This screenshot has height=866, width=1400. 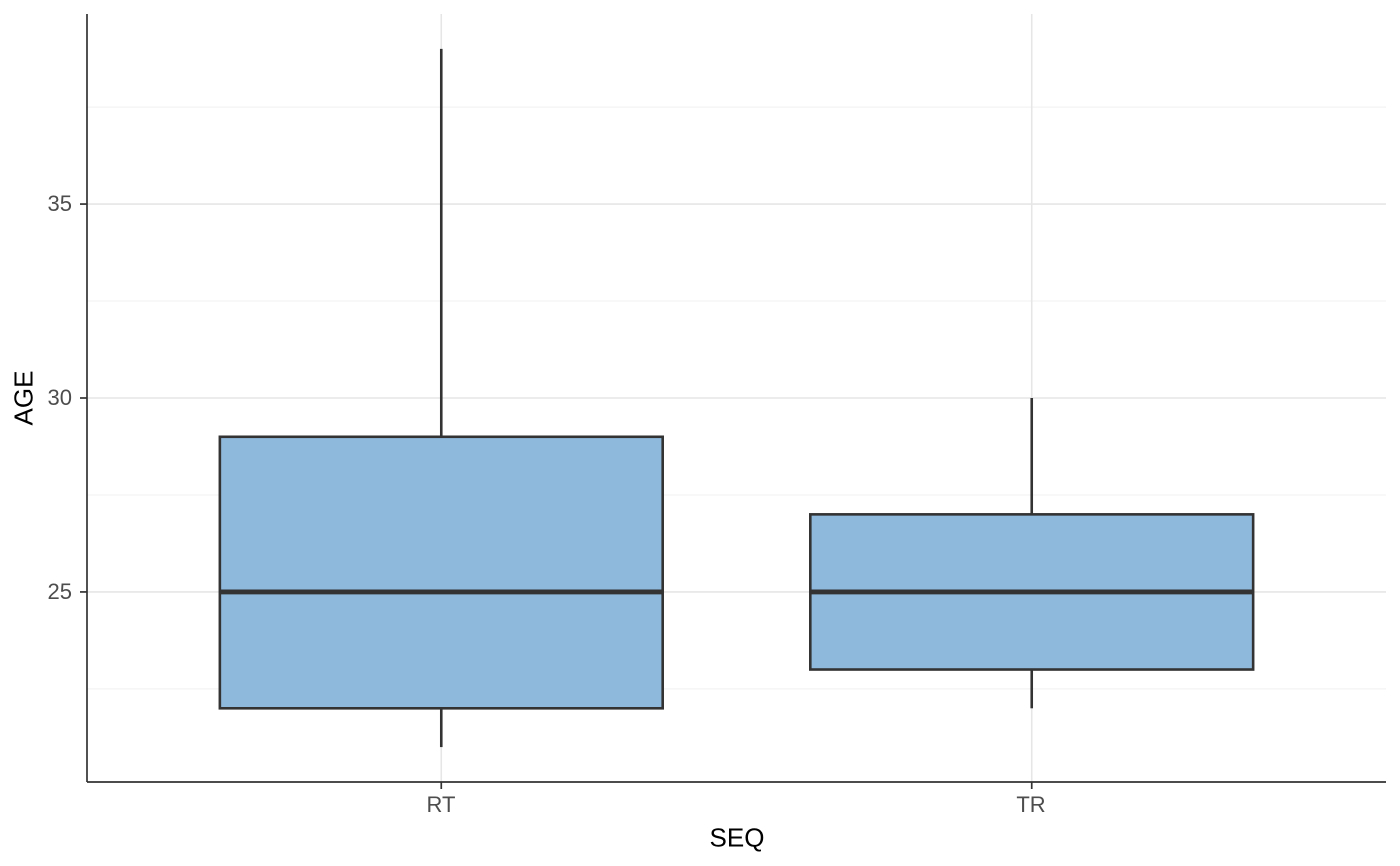 I want to click on x-axis-title: SEQ, so click(x=737, y=837).